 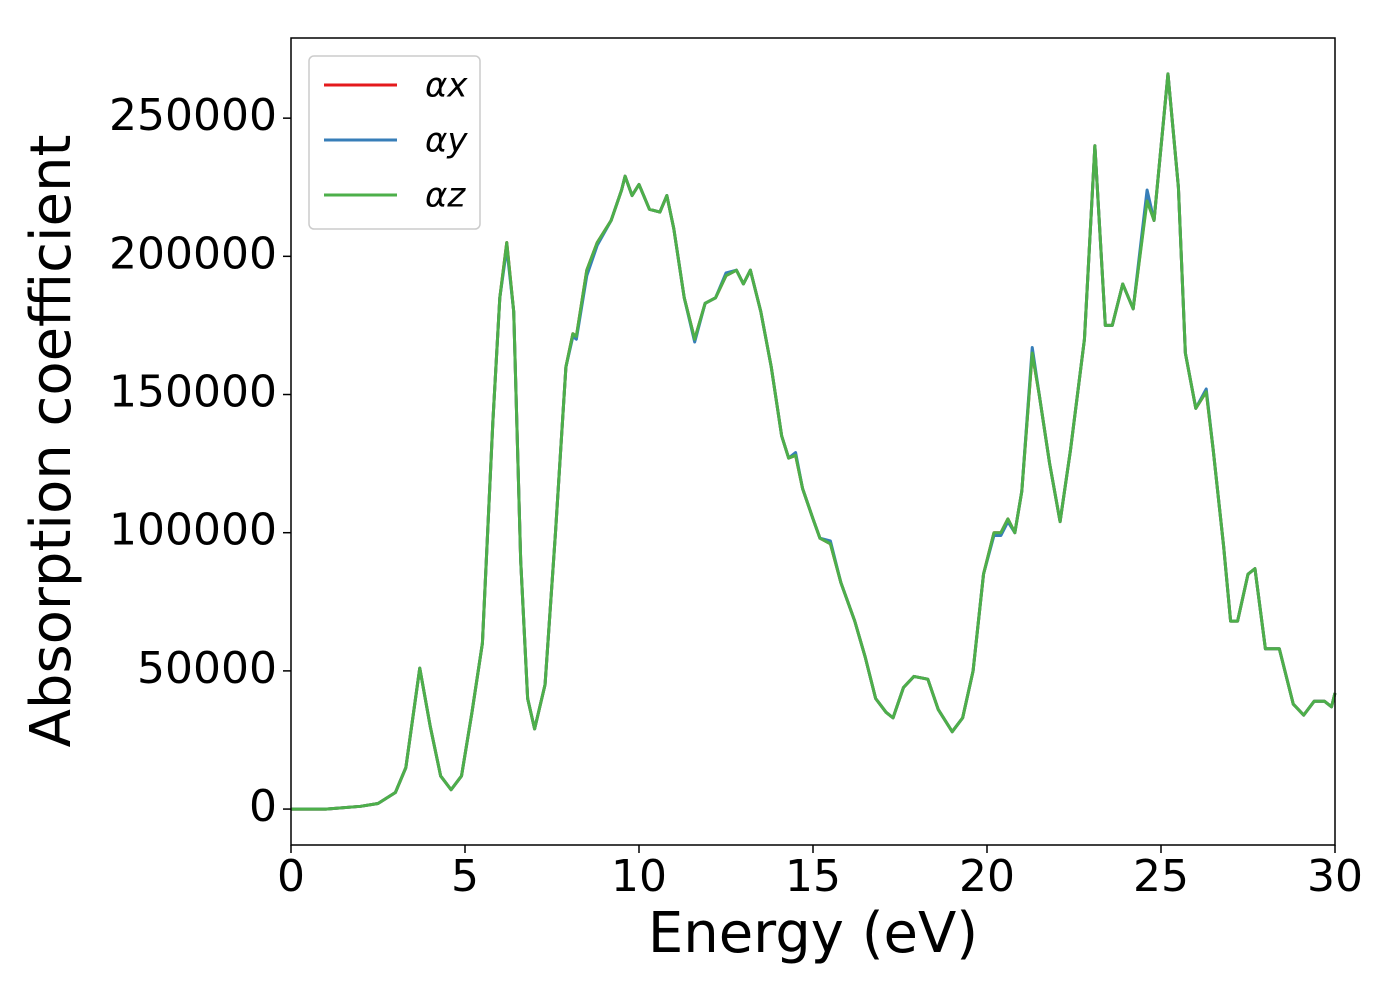 What do you see at coordinates (465, 876) in the screenshot?
I see `x-tick-label: 5` at bounding box center [465, 876].